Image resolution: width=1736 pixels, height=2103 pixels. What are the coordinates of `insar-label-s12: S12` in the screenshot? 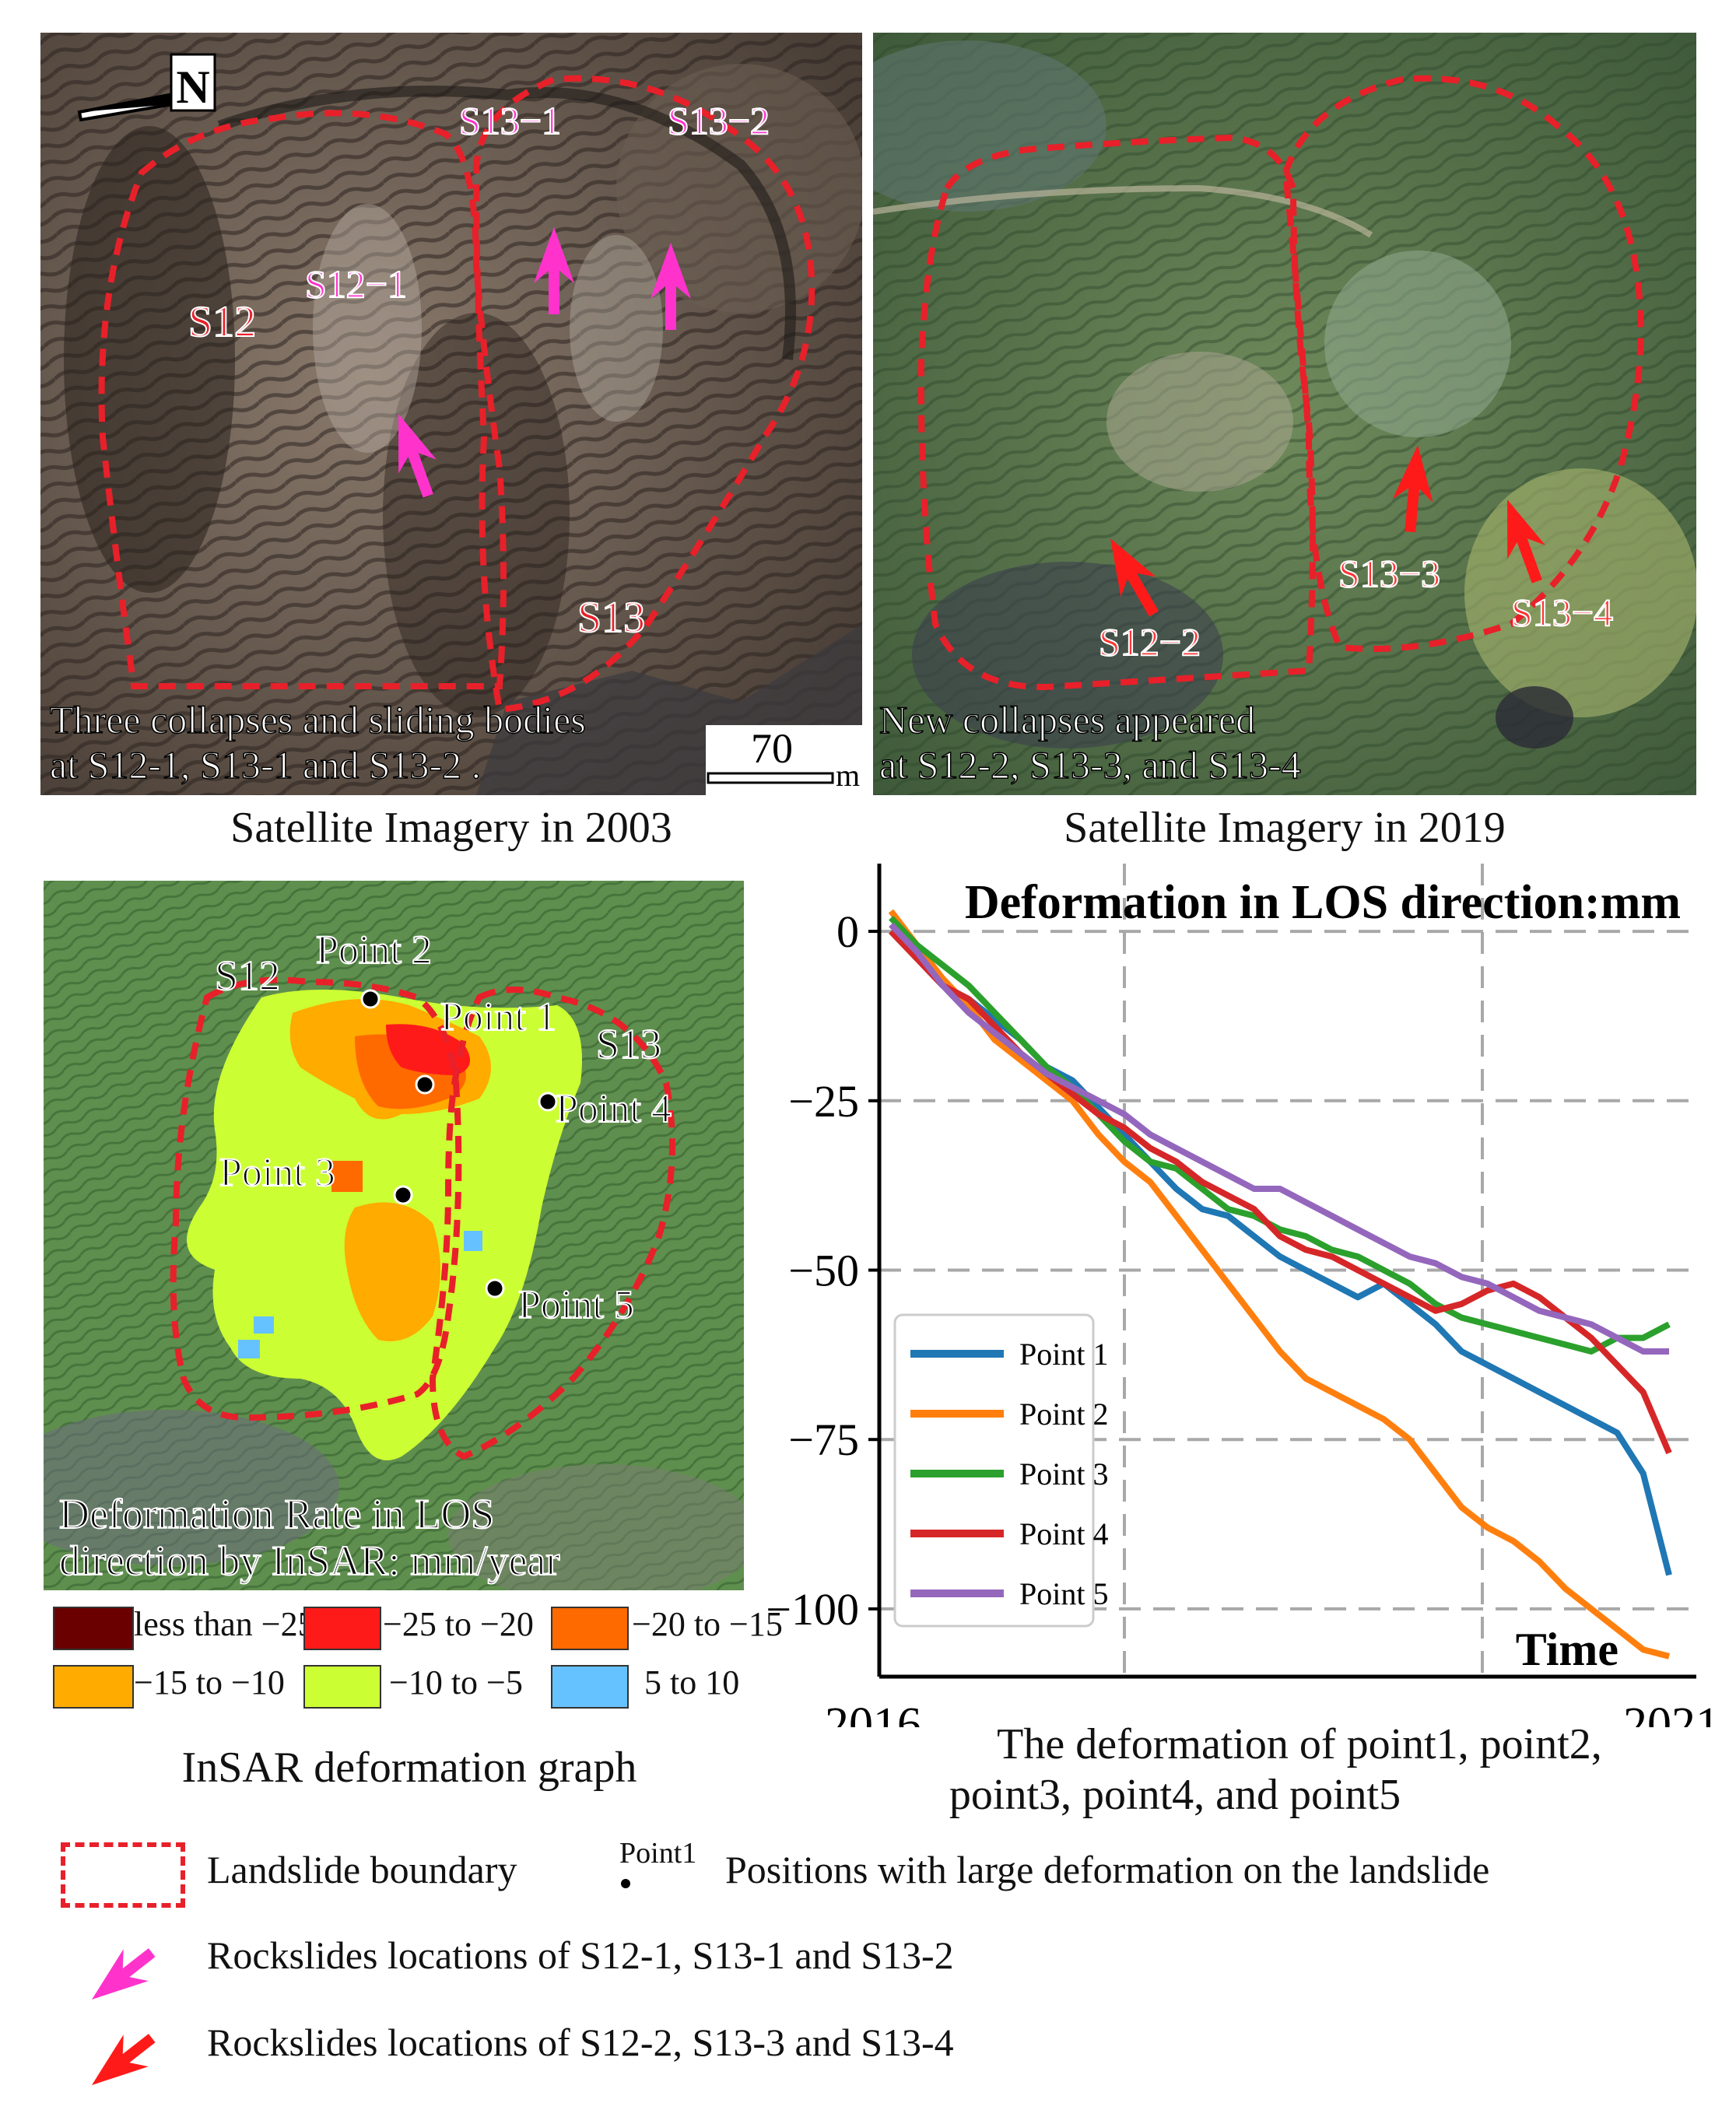 It's located at (247, 975).